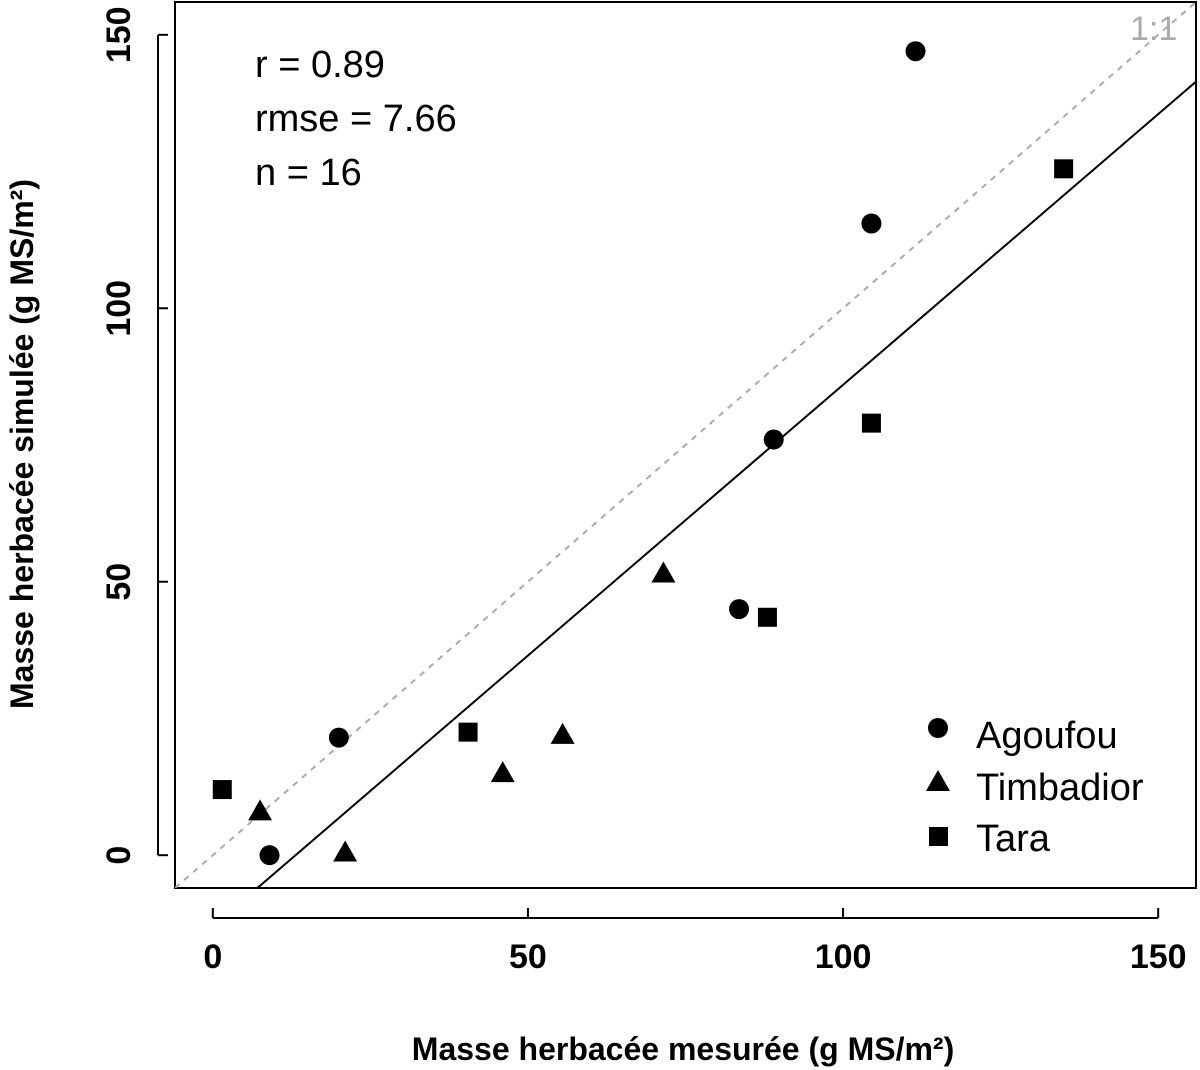  I want to click on stat-r: r = 0.89, so click(320, 65).